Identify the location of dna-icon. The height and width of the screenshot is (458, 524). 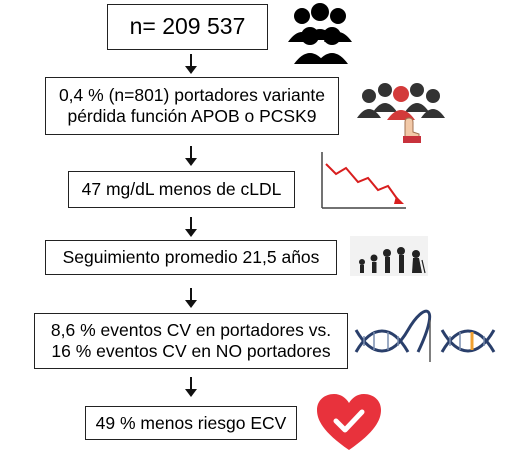
(425, 335).